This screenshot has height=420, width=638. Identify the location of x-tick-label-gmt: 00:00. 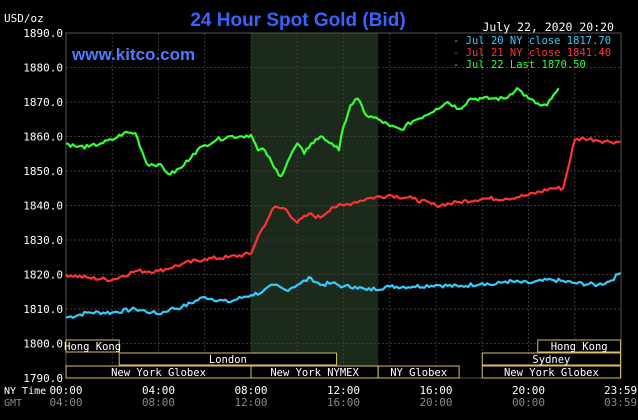
(528, 402).